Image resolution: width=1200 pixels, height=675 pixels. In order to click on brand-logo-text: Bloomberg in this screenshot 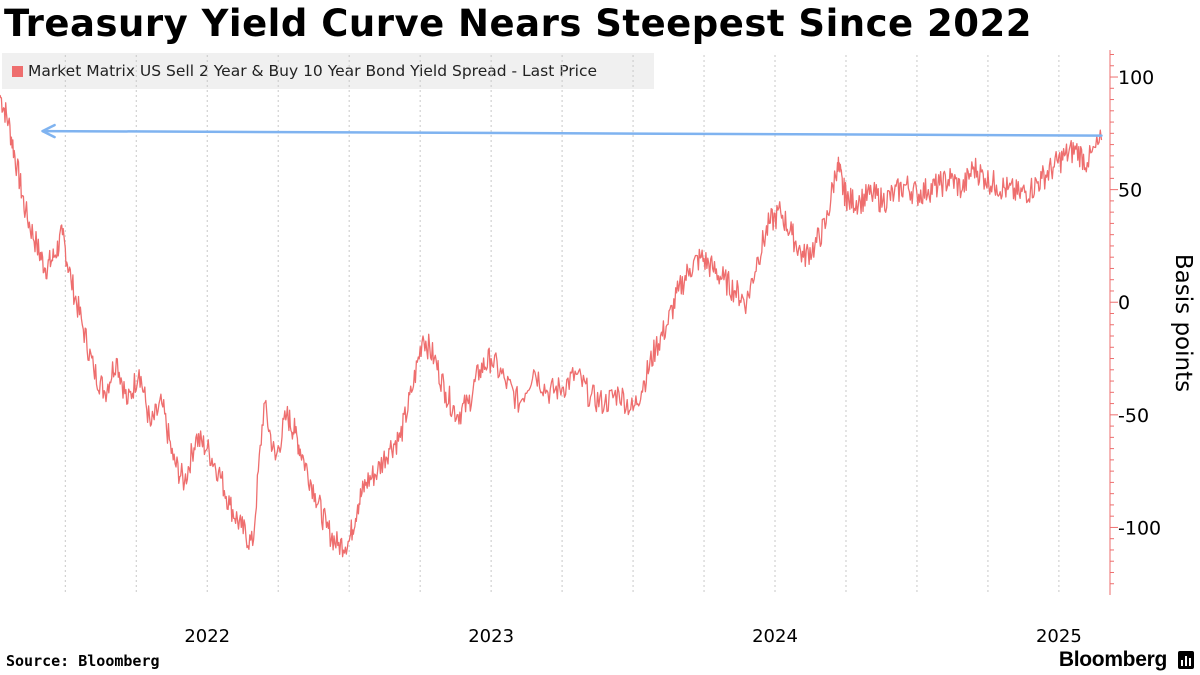, I will do `click(1112, 659)`.